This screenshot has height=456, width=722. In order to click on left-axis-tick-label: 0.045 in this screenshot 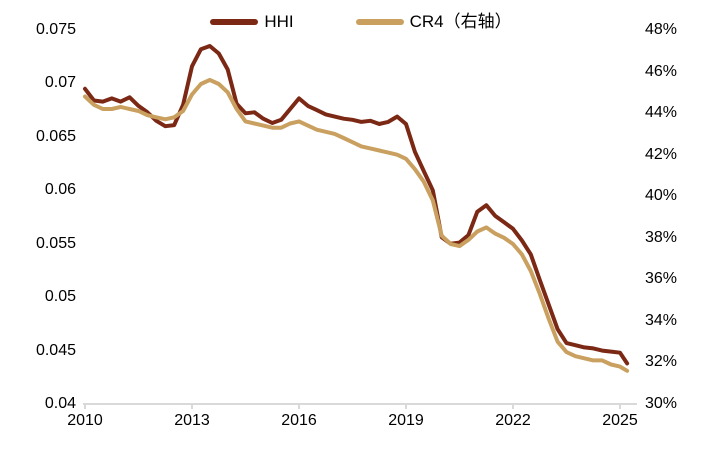, I will do `click(55, 350)`.